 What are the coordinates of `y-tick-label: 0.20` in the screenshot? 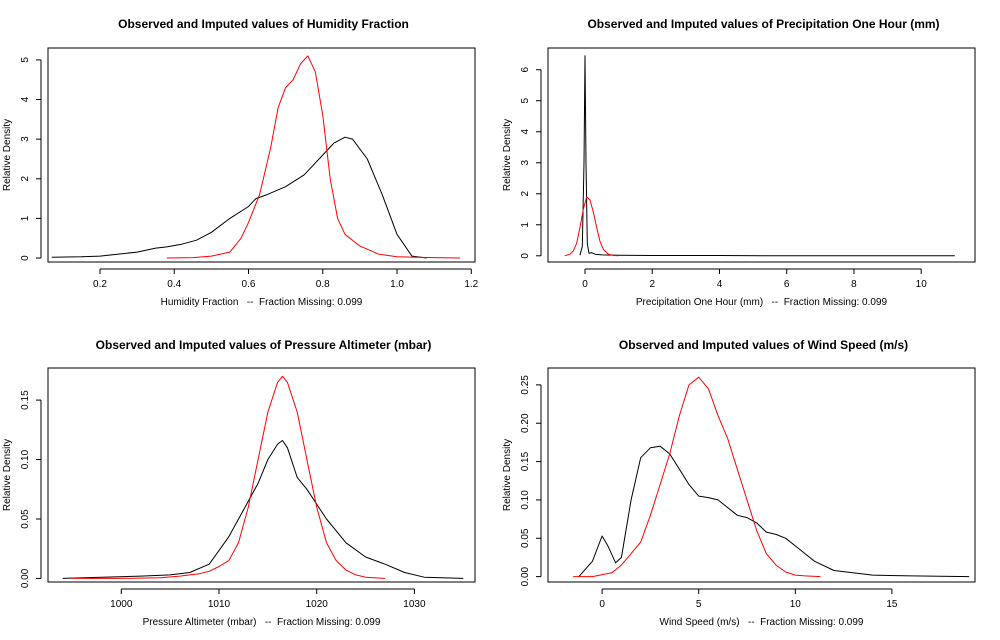 It's located at (525, 423).